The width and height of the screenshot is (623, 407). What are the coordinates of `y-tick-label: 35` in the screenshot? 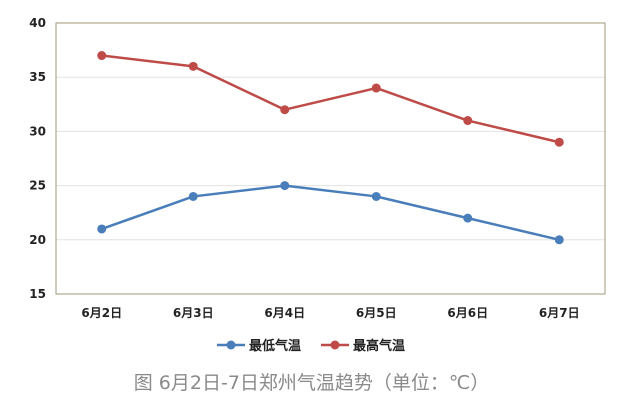 It's located at (37, 77).